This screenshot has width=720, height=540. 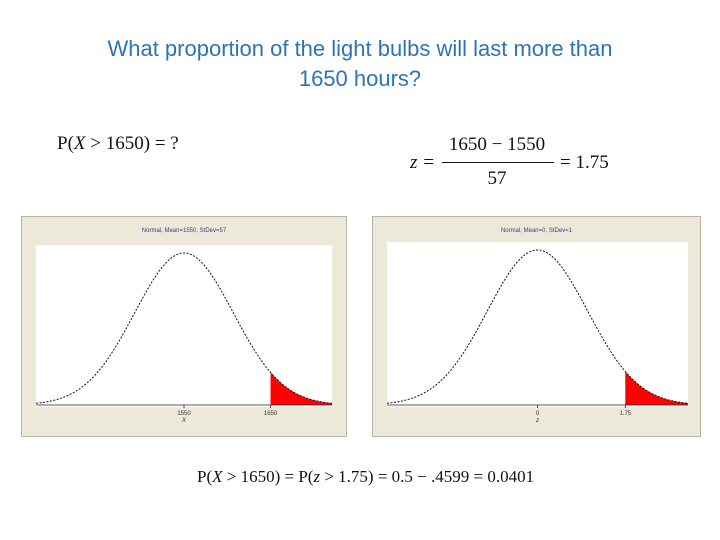 I want to click on x-tick-label: 0, so click(x=538, y=414).